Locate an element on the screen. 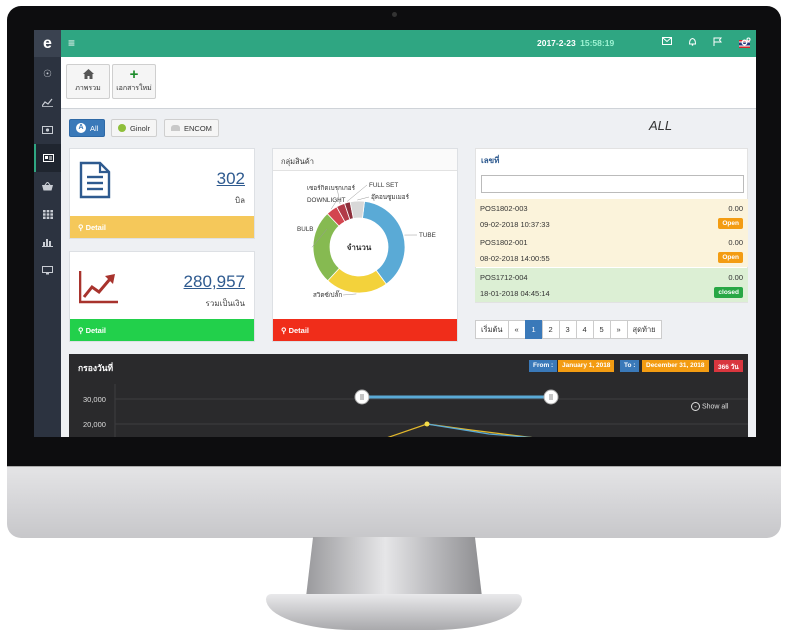 The image size is (787, 640). zoom-out-icon: - is located at coordinates (695, 406).